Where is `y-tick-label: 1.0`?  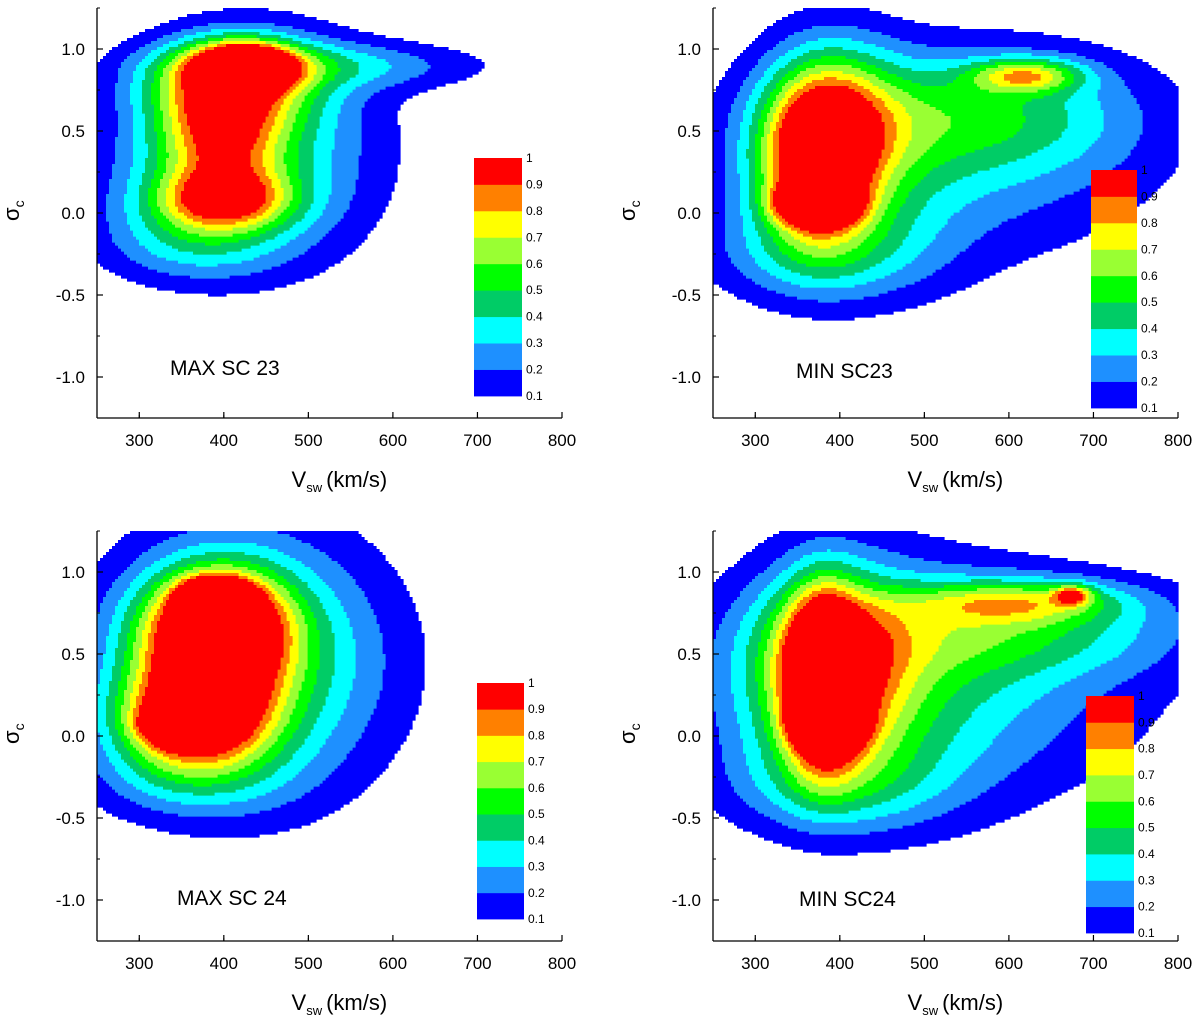 y-tick-label: 1.0 is located at coordinates (689, 572).